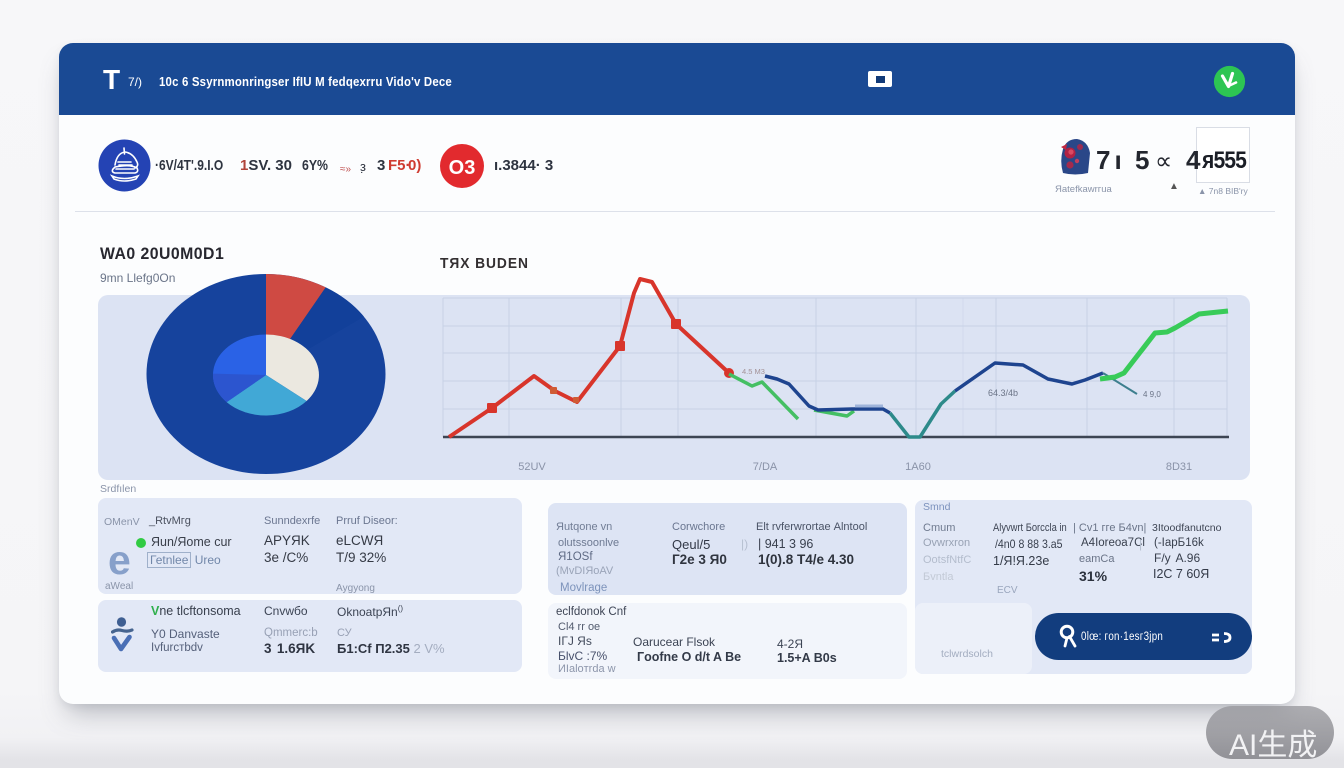  Describe the element at coordinates (1179, 467) in the screenshot. I see `svg-text: 8D31` at that location.